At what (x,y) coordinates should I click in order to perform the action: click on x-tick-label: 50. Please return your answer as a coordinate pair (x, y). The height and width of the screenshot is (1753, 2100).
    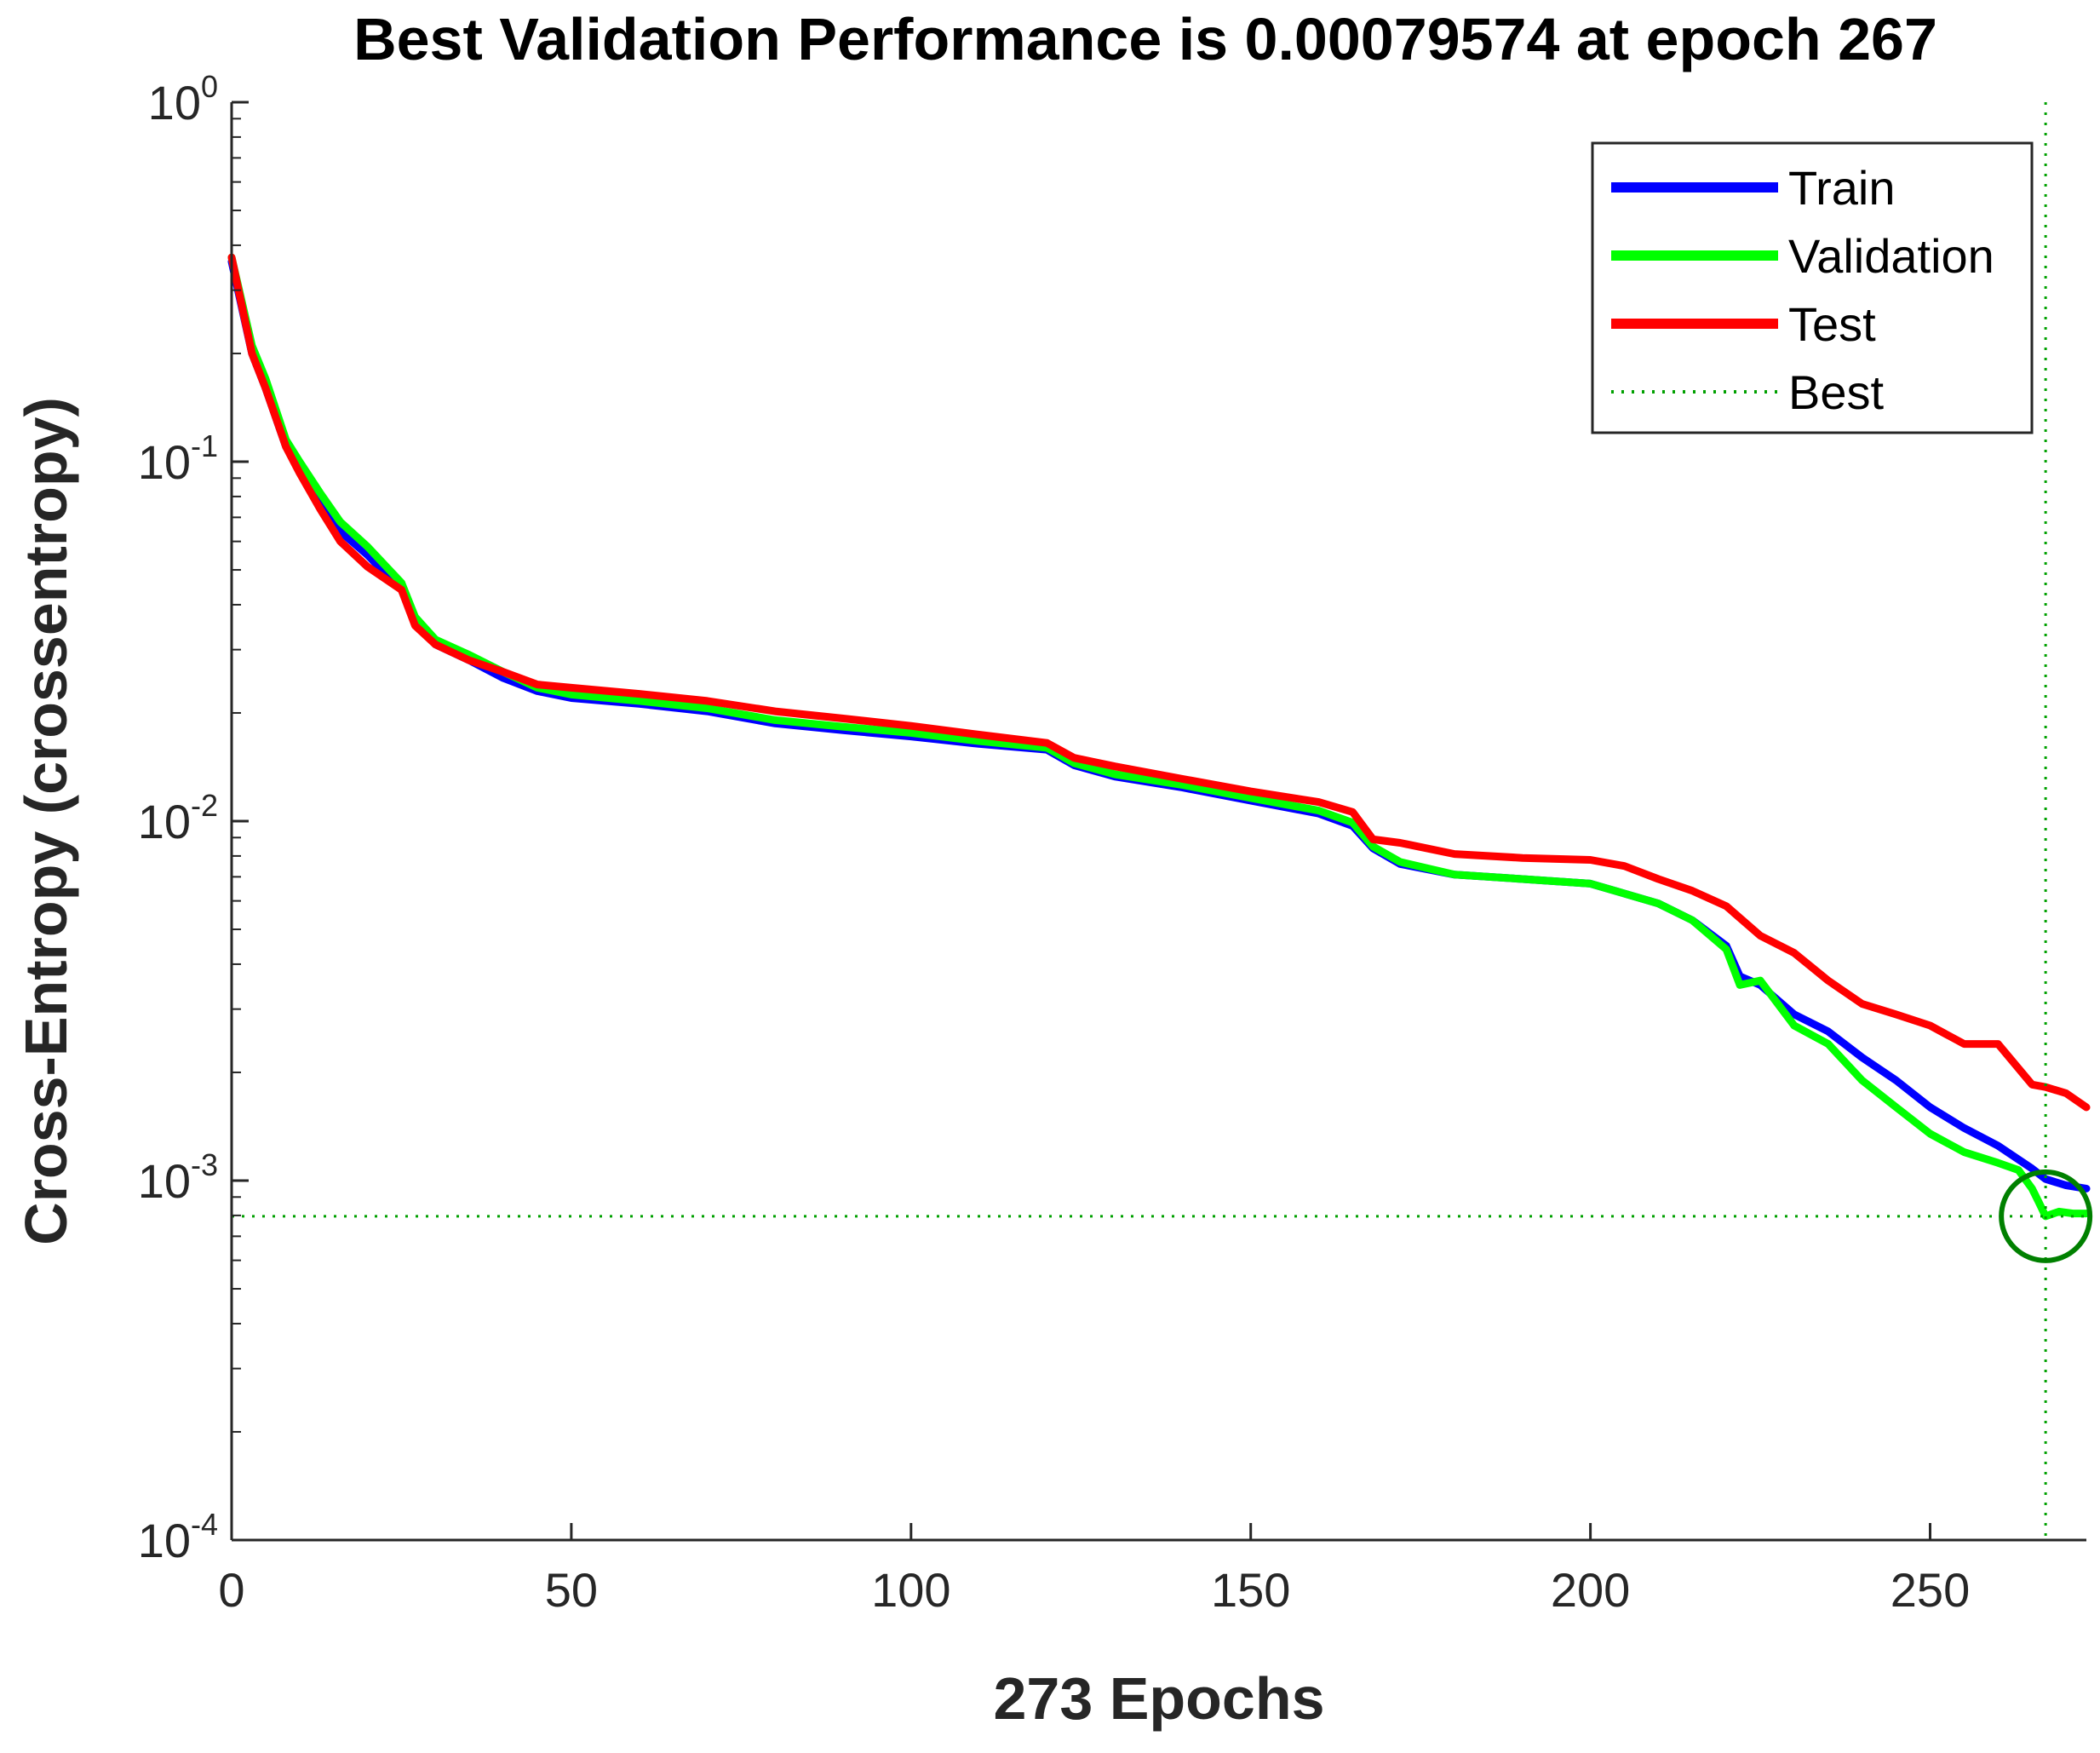
    Looking at the image, I should click on (571, 1590).